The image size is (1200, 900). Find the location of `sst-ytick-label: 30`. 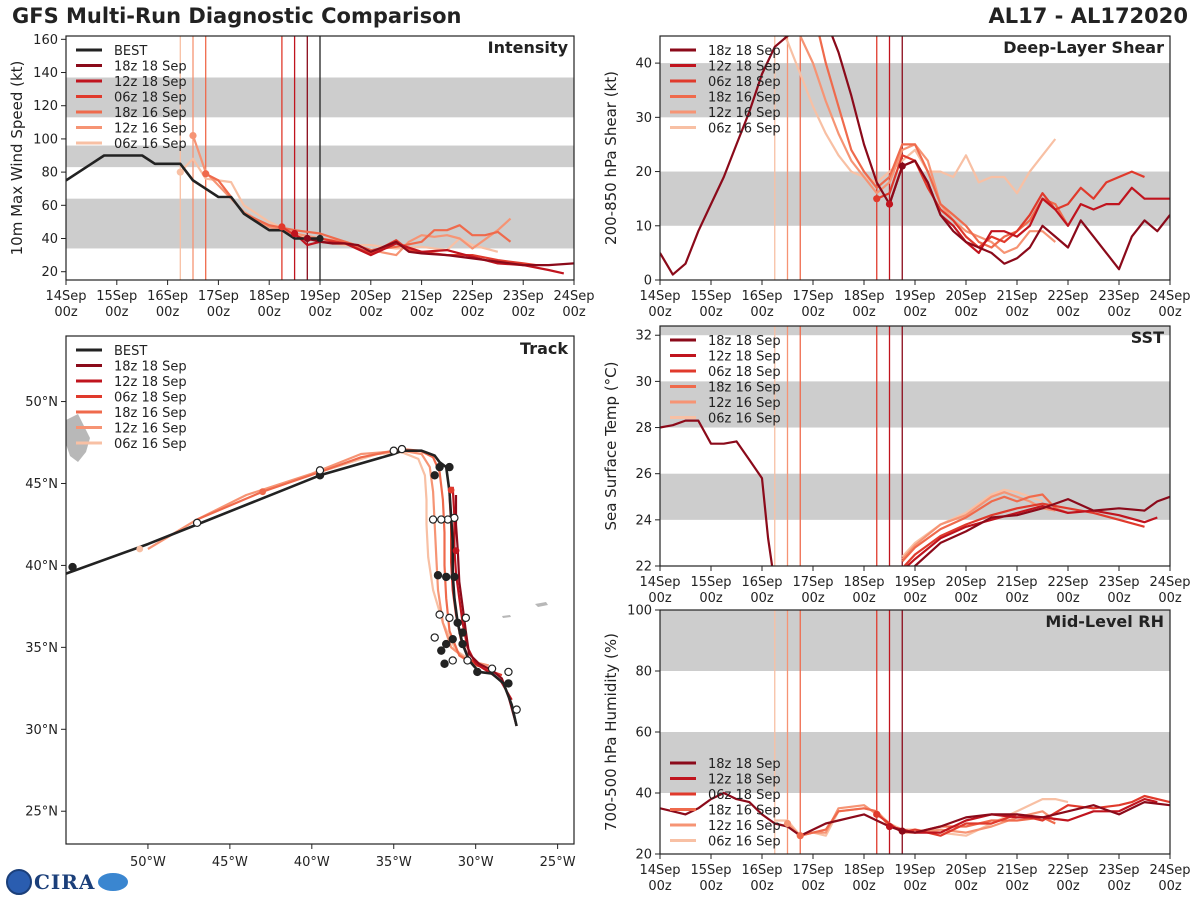

sst-ytick-label: 30 is located at coordinates (643, 382).